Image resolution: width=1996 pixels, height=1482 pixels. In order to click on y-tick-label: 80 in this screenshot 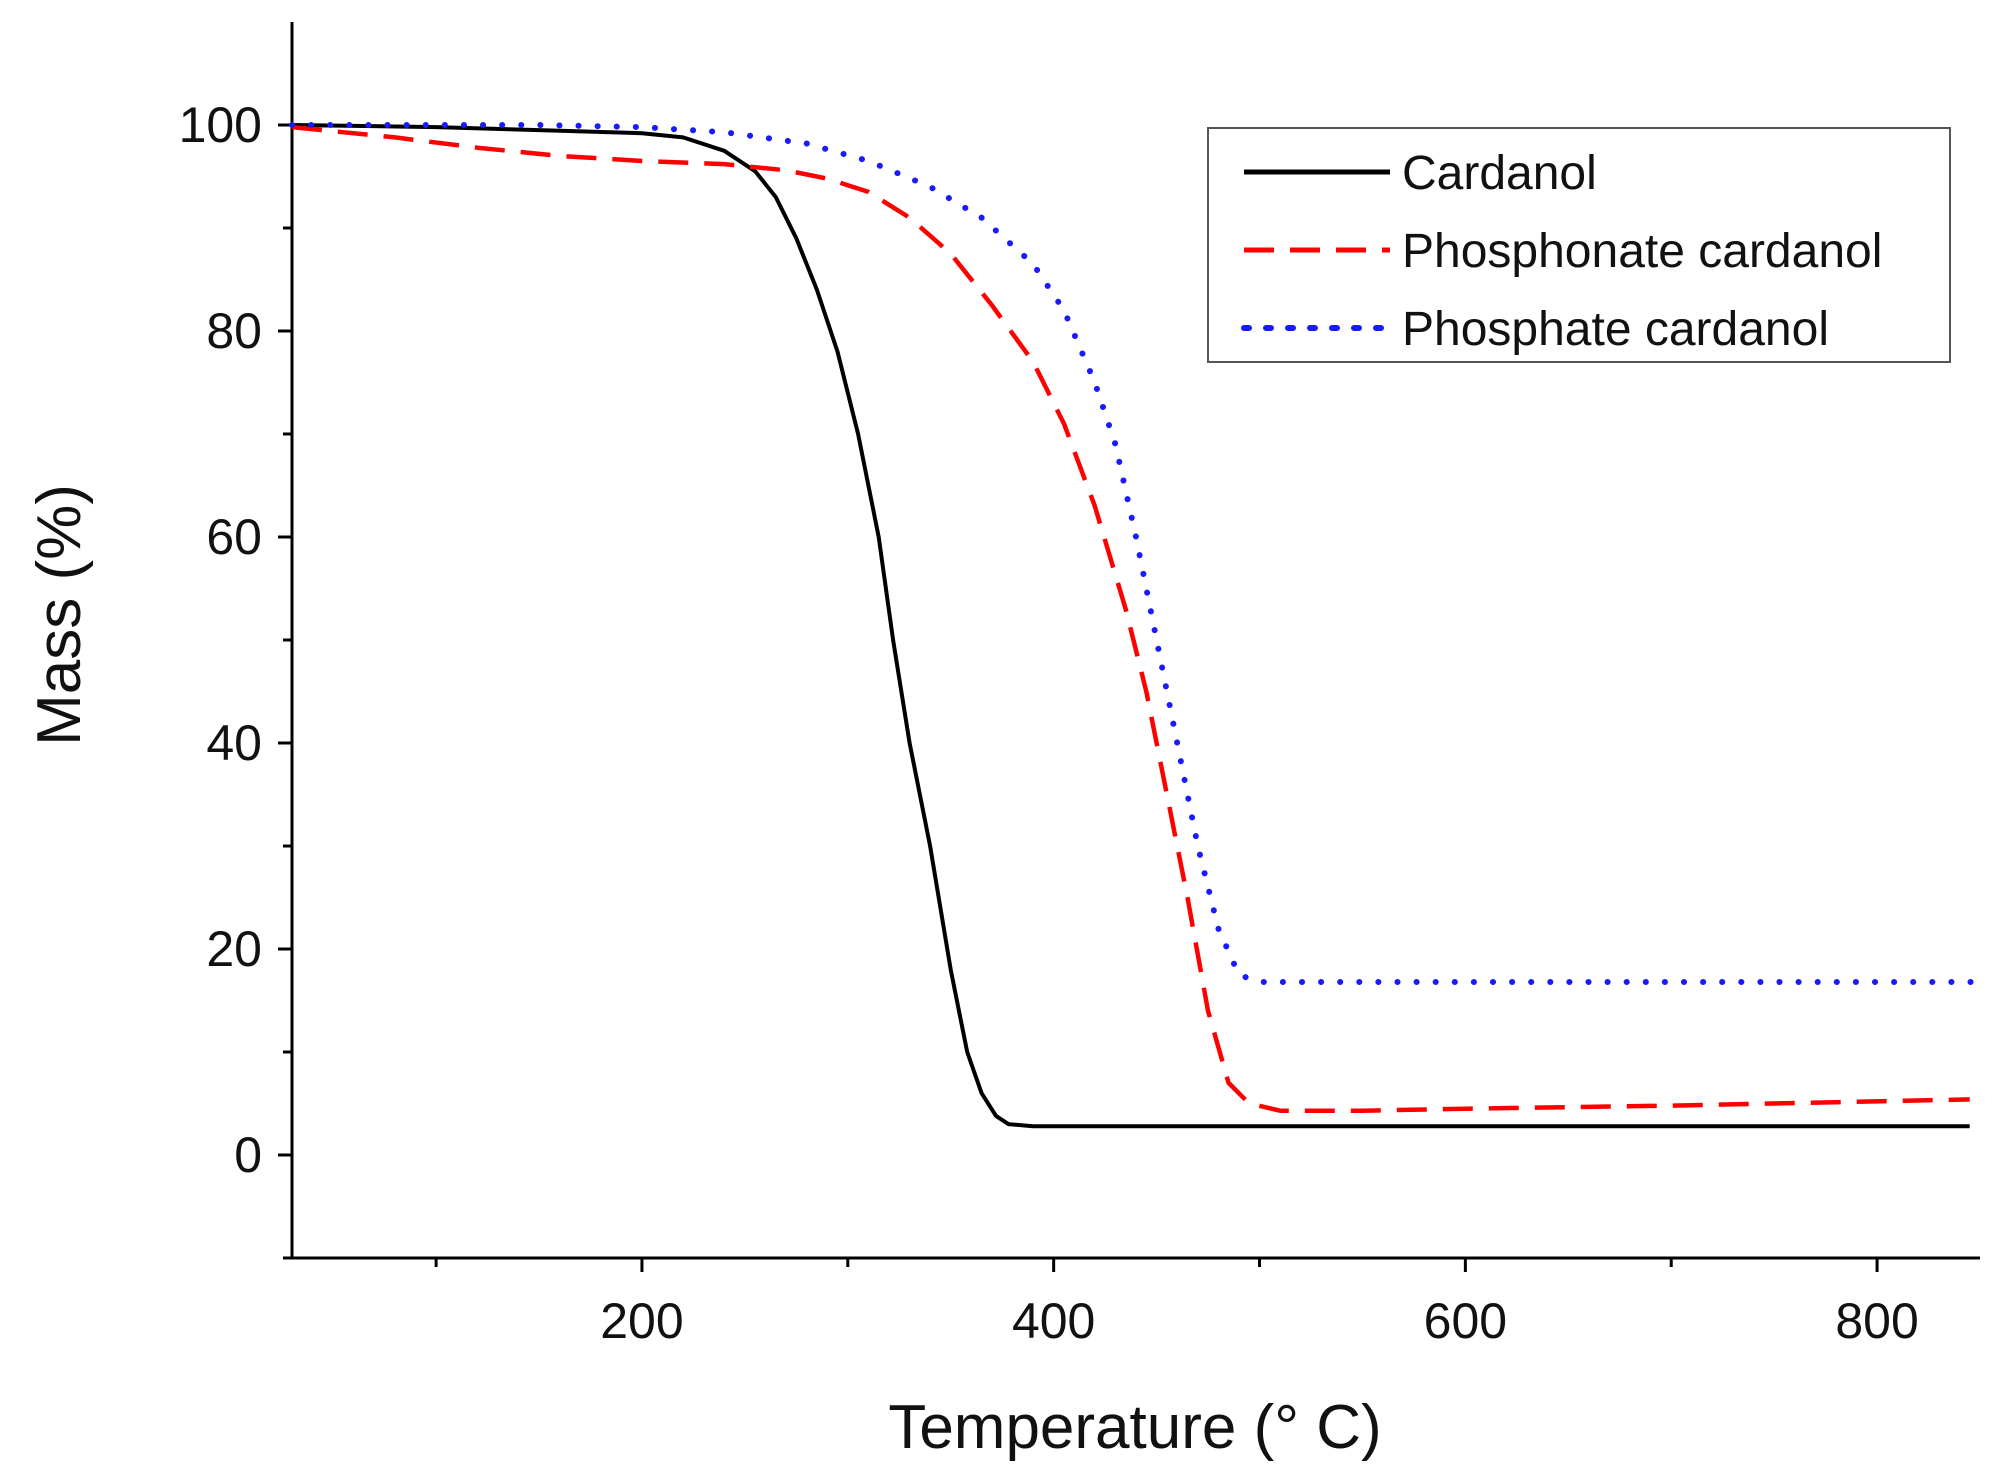, I will do `click(234, 331)`.